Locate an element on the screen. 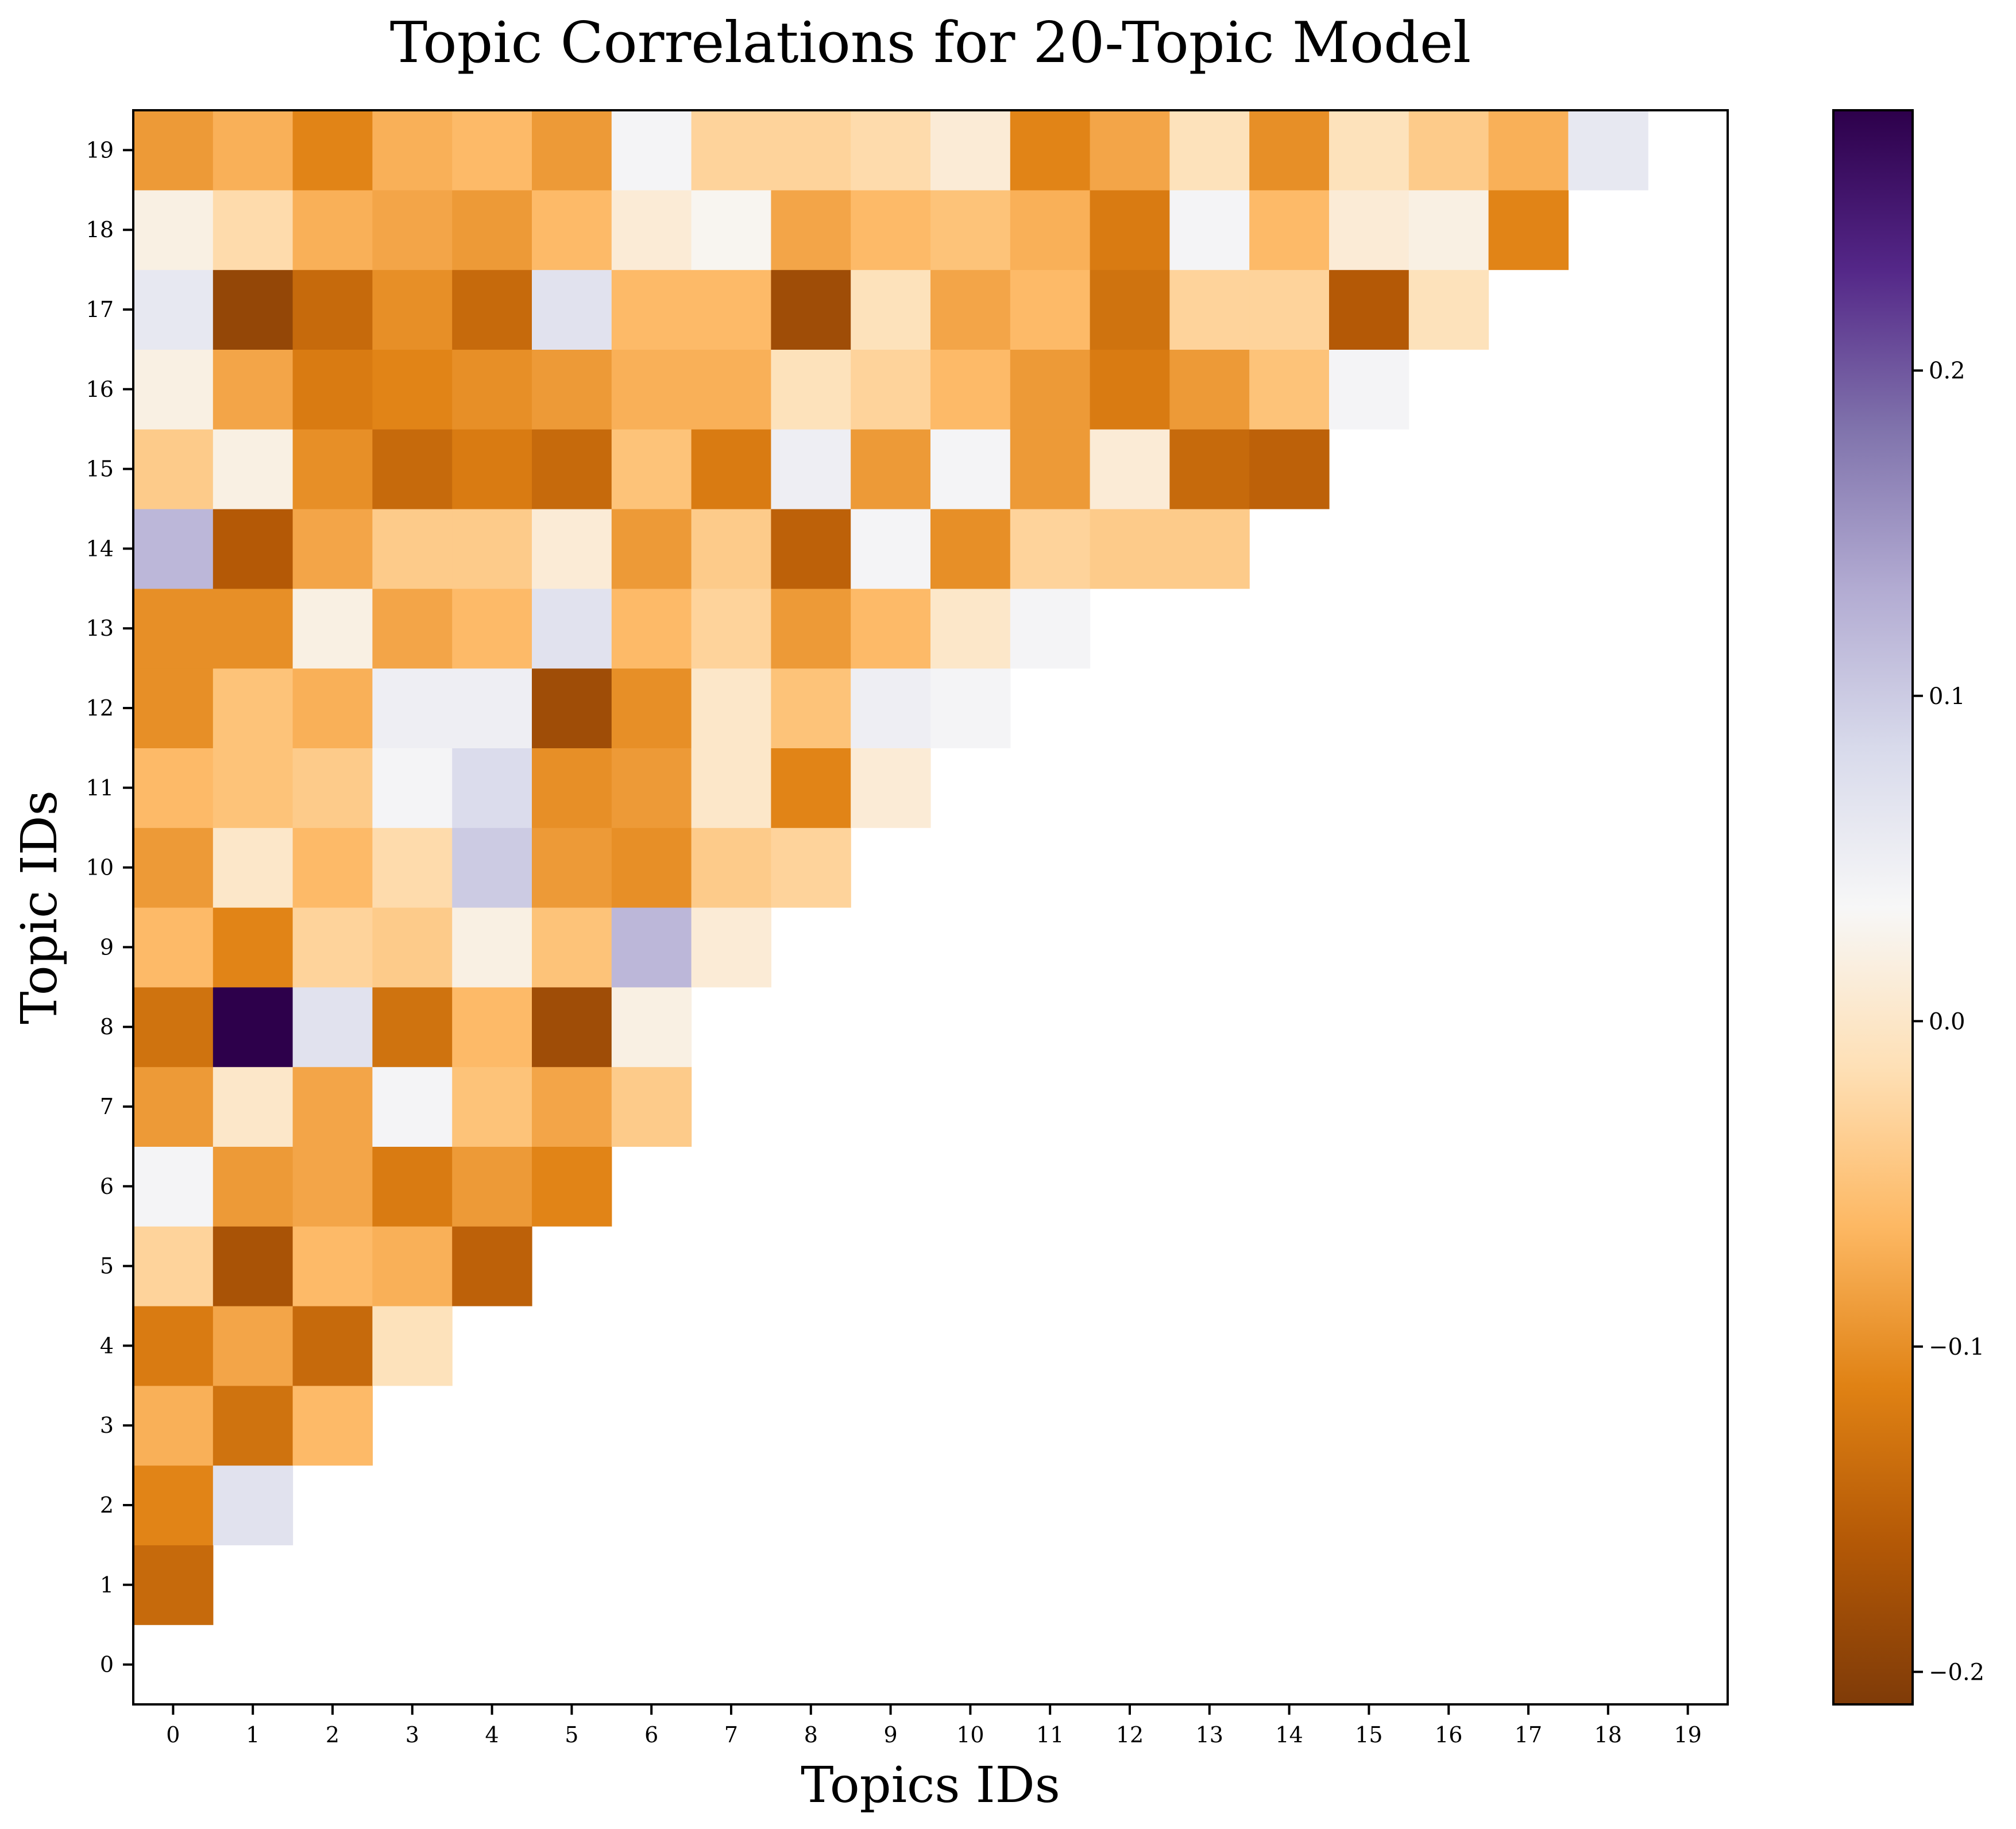  x-tick-label-16: 16 is located at coordinates (1448, 1735).